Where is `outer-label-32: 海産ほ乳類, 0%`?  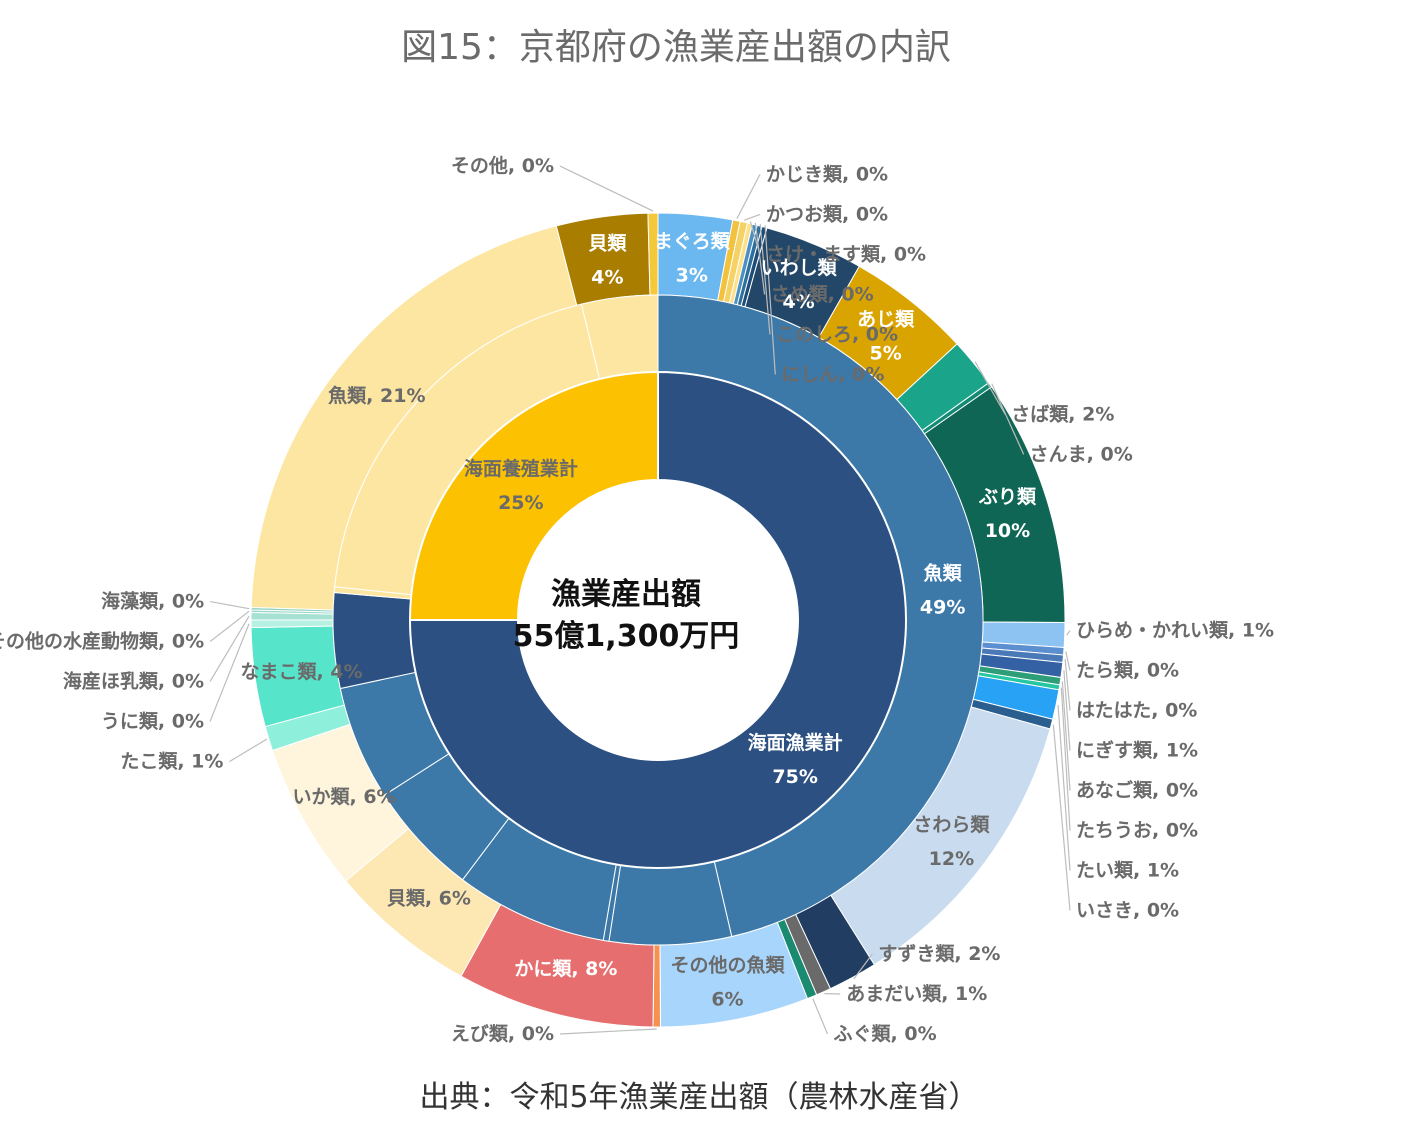
outer-label-32: 海産ほ乳類, 0% is located at coordinates (133, 681).